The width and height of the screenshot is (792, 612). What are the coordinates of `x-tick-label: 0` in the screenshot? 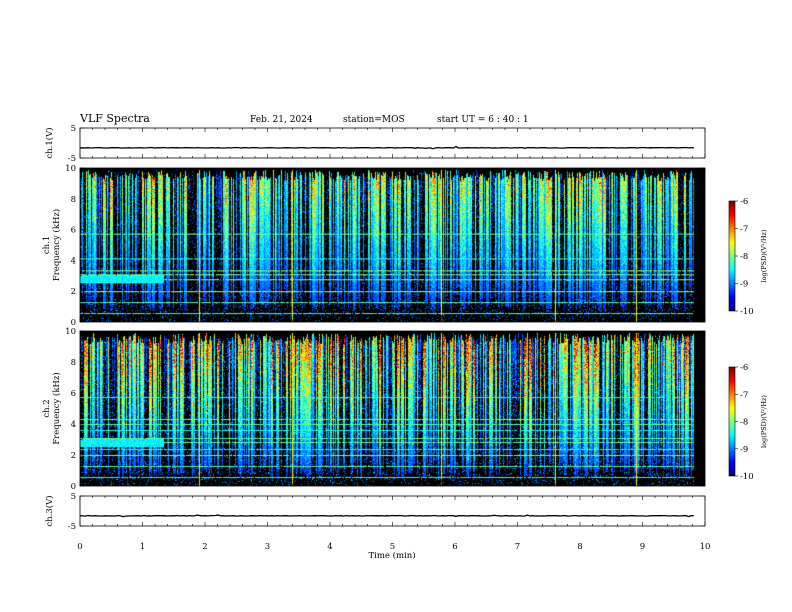 It's located at (79, 547).